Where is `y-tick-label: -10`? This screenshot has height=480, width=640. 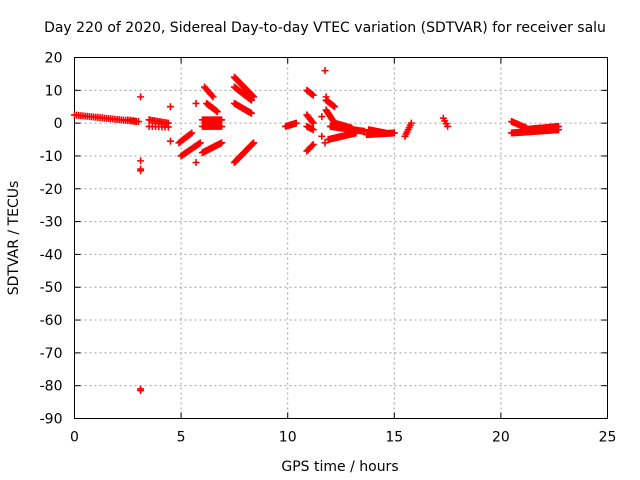 y-tick-label: -10 is located at coordinates (51, 157).